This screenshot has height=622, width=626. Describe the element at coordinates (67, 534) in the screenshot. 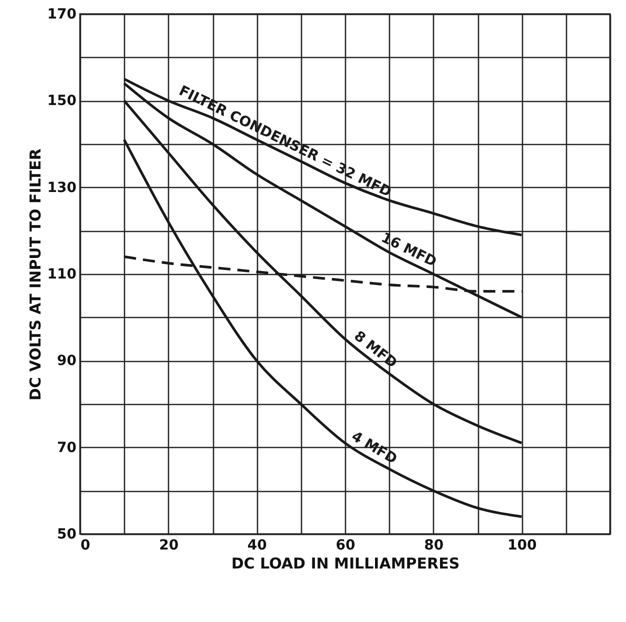

I see `y-tick-label: 50` at that location.